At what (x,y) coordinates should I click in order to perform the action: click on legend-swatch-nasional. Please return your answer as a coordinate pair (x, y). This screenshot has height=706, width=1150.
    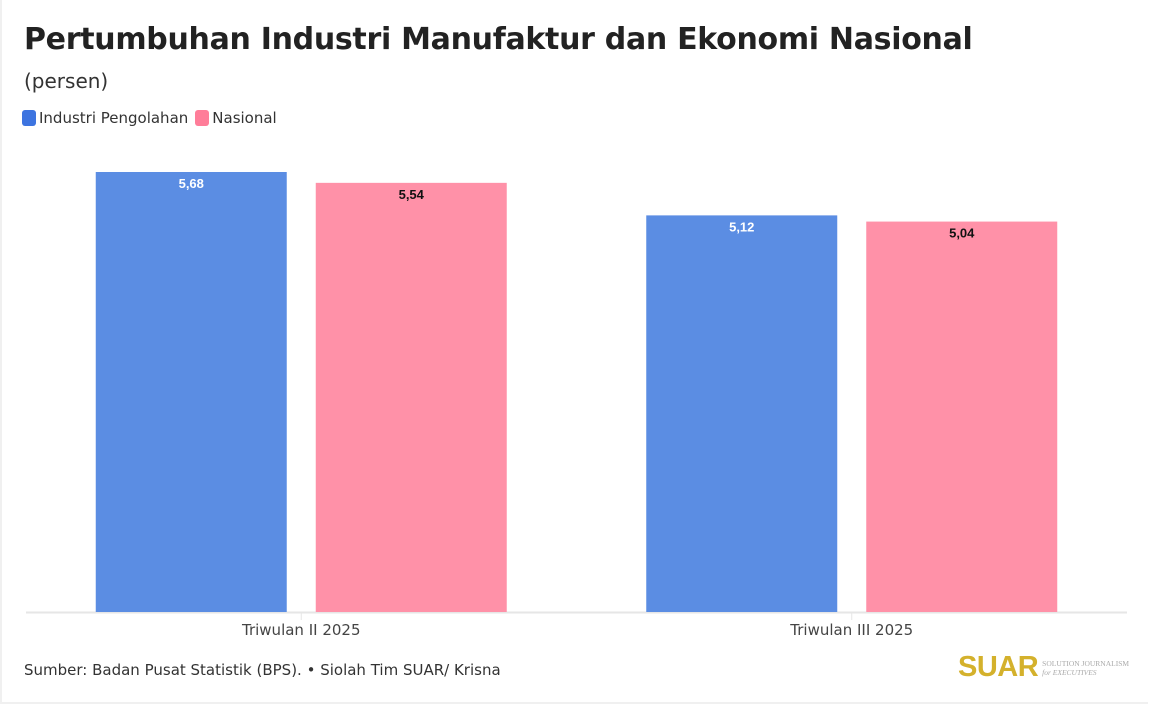
    Looking at the image, I should click on (202, 118).